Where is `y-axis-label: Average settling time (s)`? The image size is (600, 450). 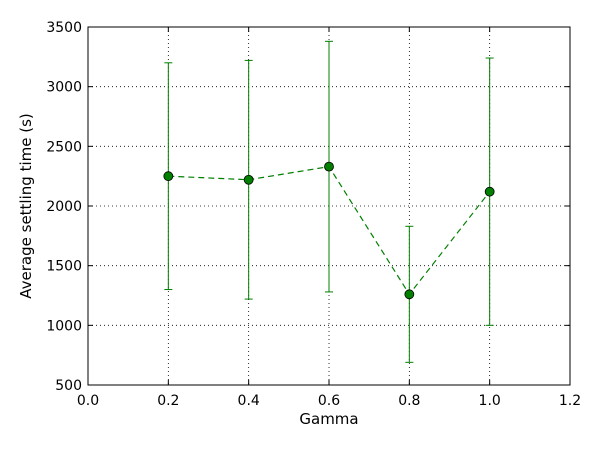 y-axis-label: Average settling time (s) is located at coordinates (26, 205).